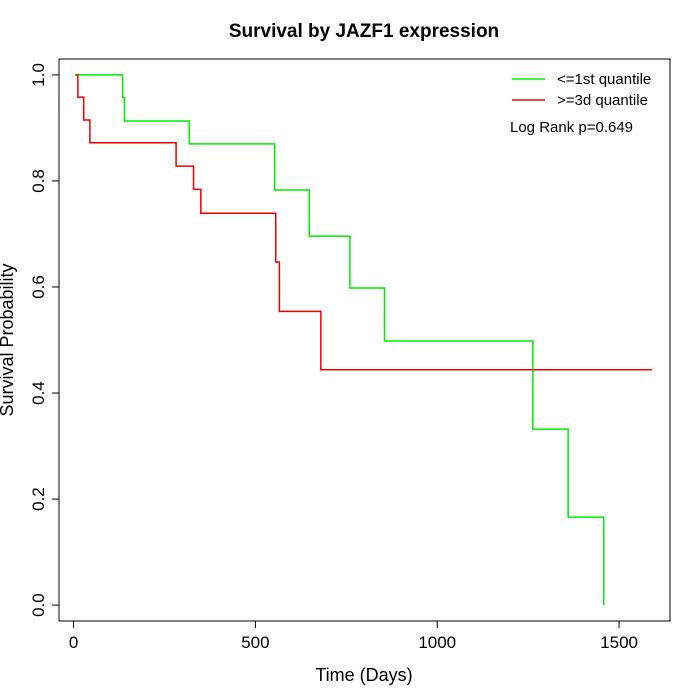 This screenshot has width=700, height=700. What do you see at coordinates (38, 605) in the screenshot?
I see `y-tick-label: 0.0` at bounding box center [38, 605].